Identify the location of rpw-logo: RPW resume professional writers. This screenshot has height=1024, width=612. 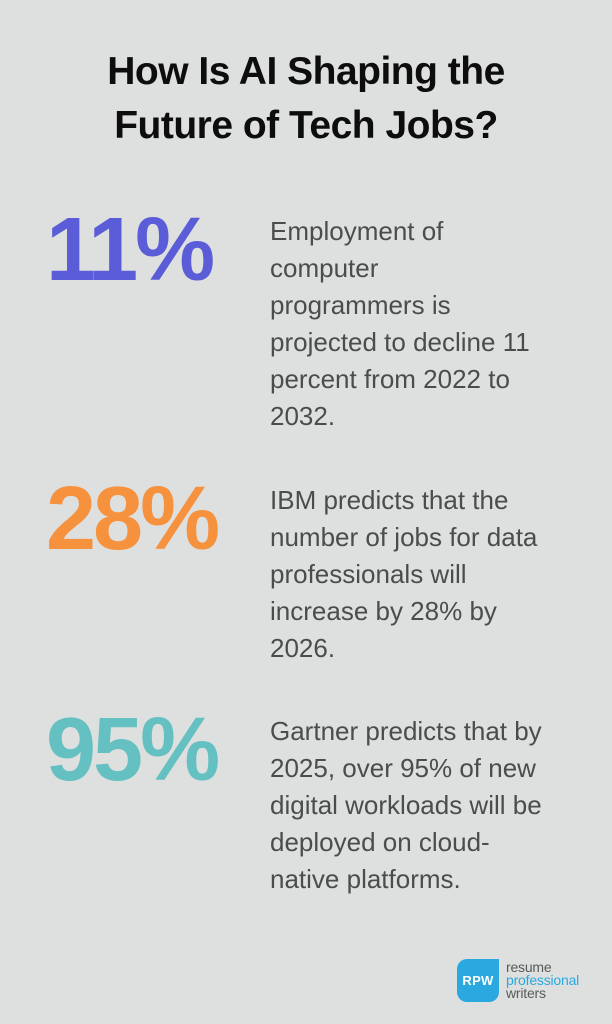
(518, 980).